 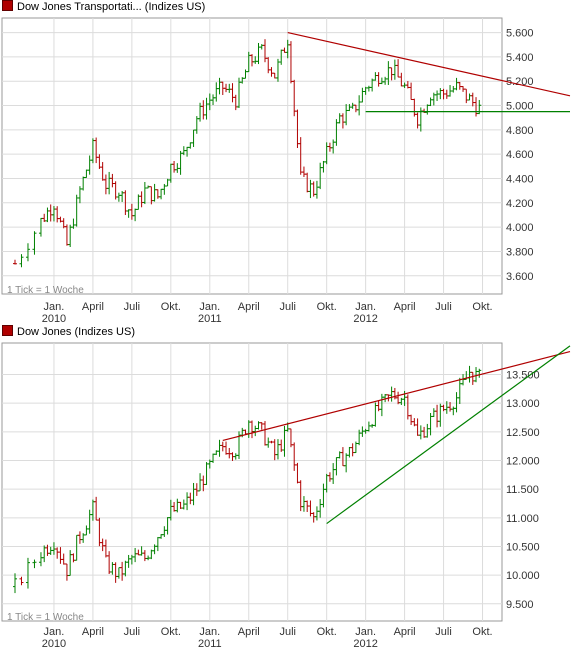 I want to click on y-tick-label: 10.500, so click(x=523, y=547).